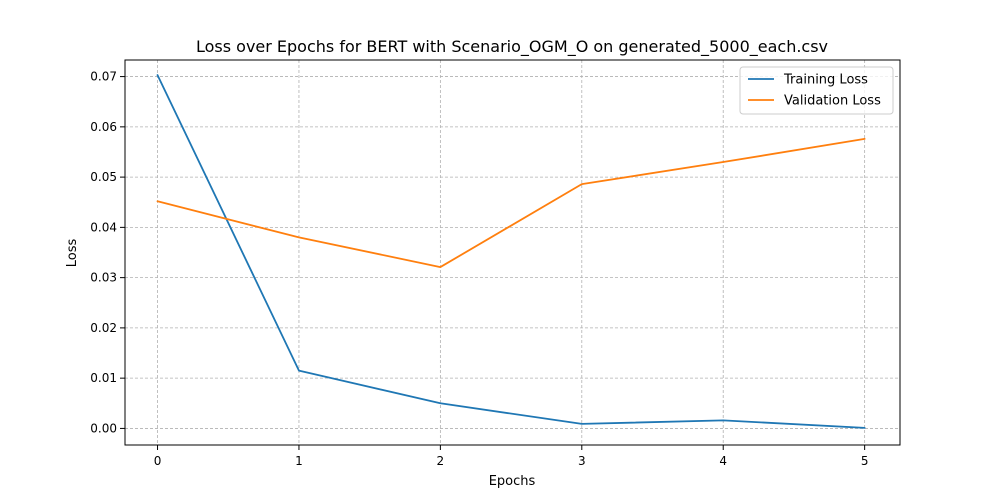  Describe the element at coordinates (865, 461) in the screenshot. I see `x-tick-label: 5` at that location.